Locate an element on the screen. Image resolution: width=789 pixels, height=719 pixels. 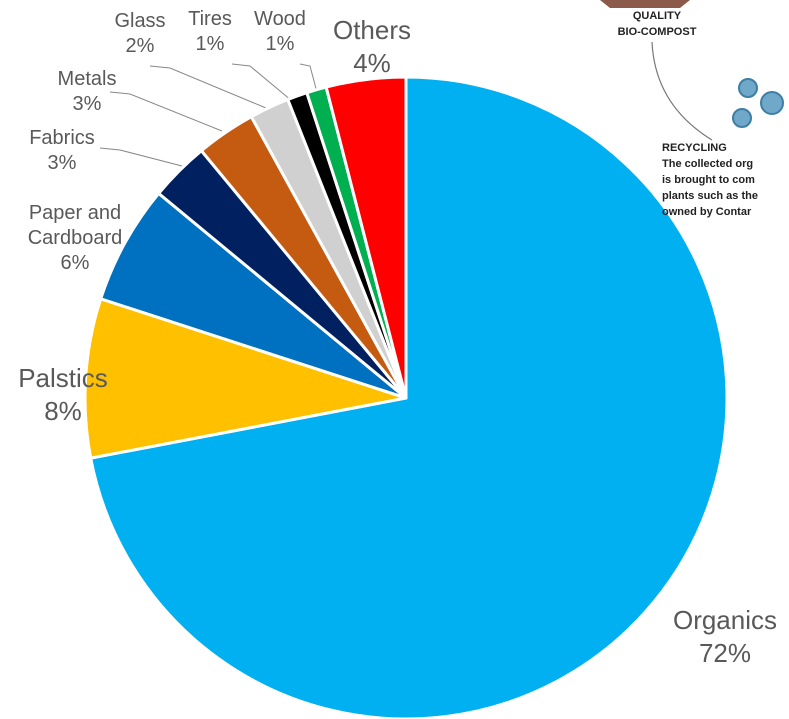
category-label: Palstics is located at coordinates (63, 378).